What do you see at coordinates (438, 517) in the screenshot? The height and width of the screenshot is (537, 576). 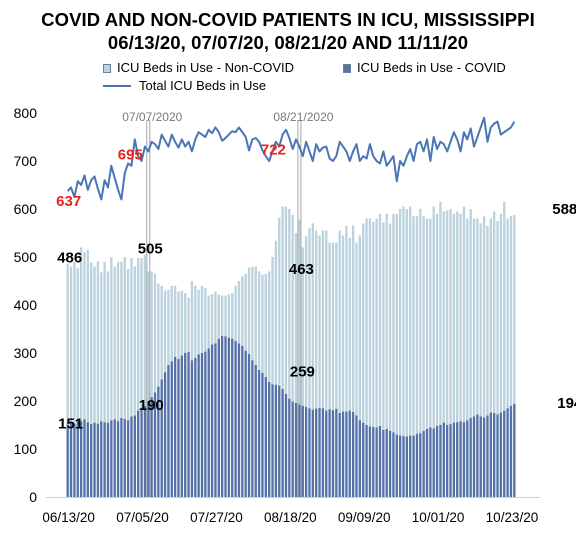 I see `x-tick-label: 10/01/20` at bounding box center [438, 517].